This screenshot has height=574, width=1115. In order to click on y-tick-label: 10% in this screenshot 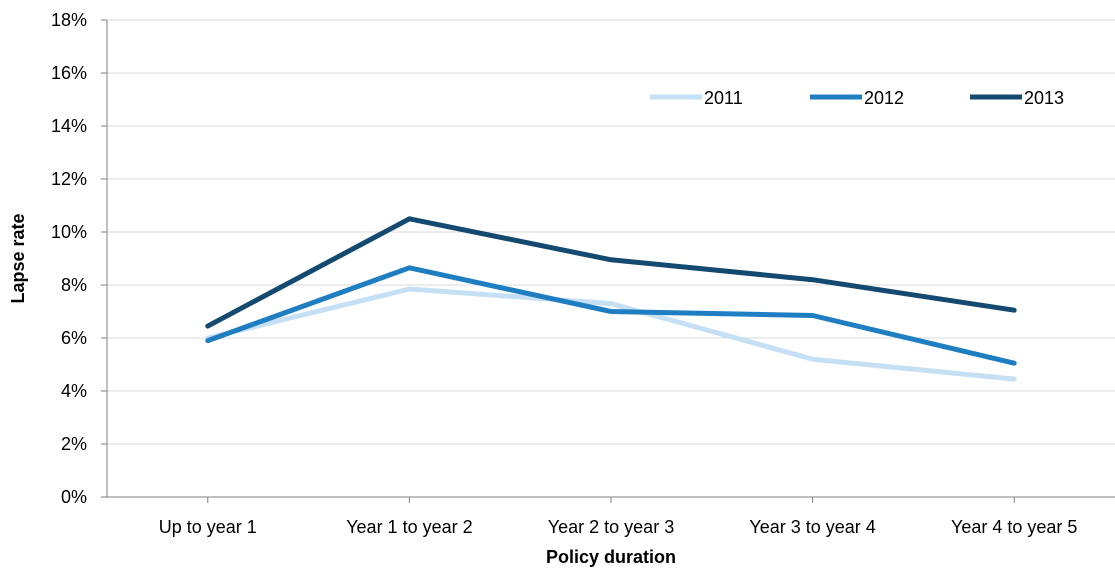, I will do `click(69, 232)`.